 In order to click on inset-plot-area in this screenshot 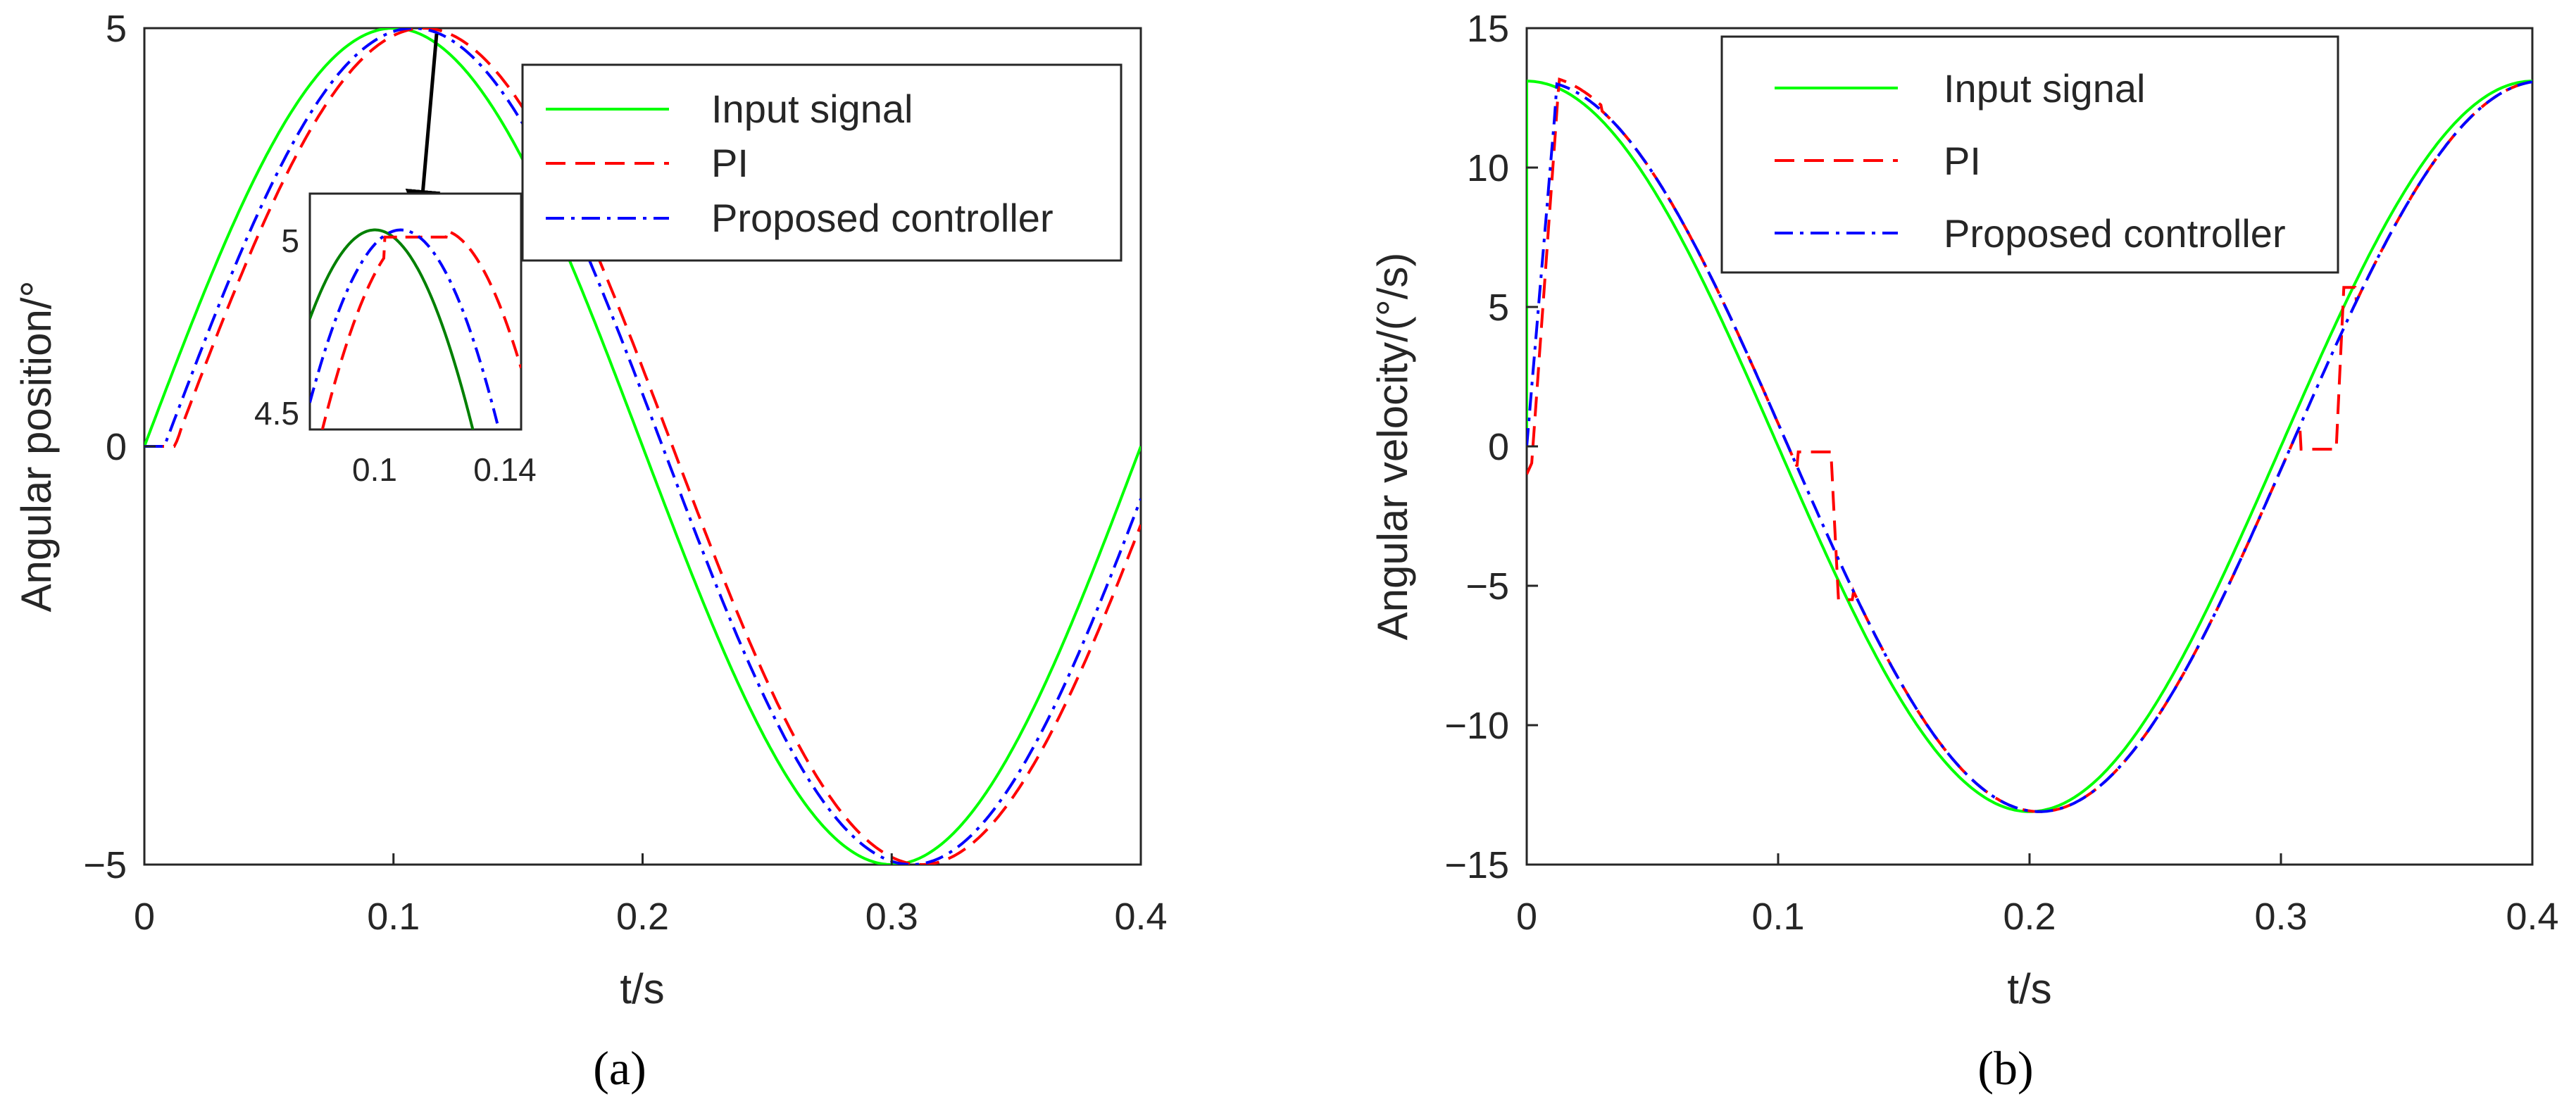, I will do `click(415, 311)`.